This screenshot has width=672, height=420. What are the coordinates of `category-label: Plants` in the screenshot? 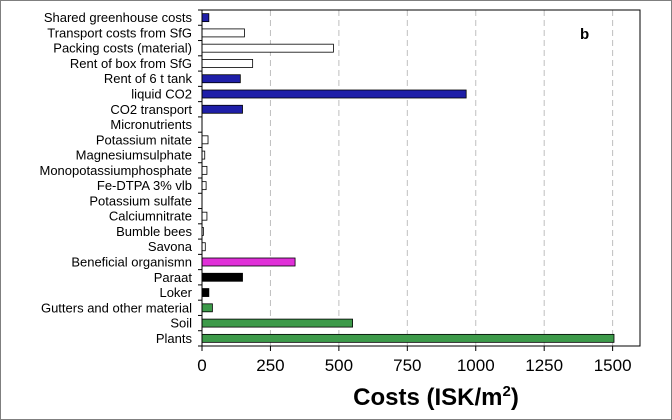 It's located at (174, 338).